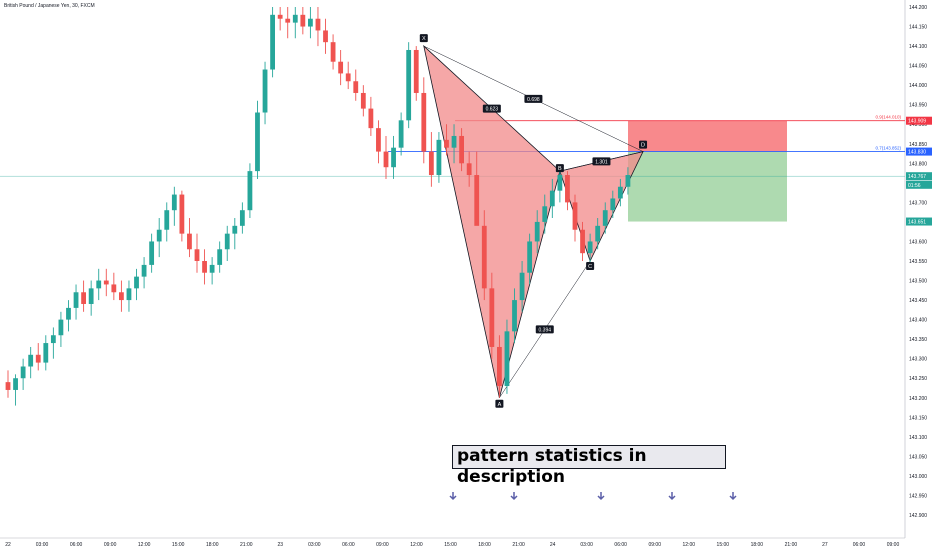 This screenshot has height=550, width=932. I want to click on time-tick-label: 03:00, so click(586, 545).